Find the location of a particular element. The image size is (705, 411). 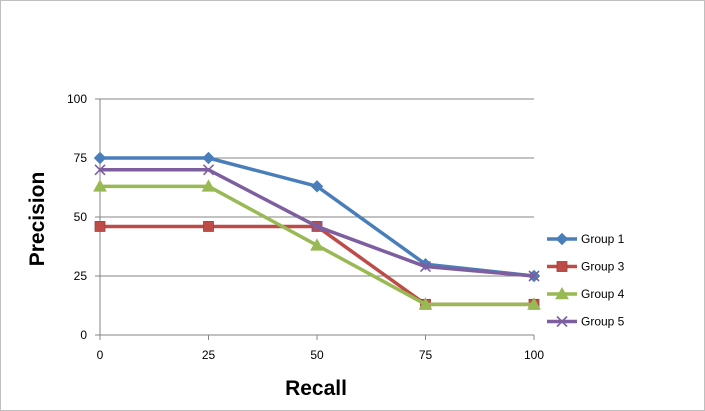

series-line is located at coordinates (317, 265).